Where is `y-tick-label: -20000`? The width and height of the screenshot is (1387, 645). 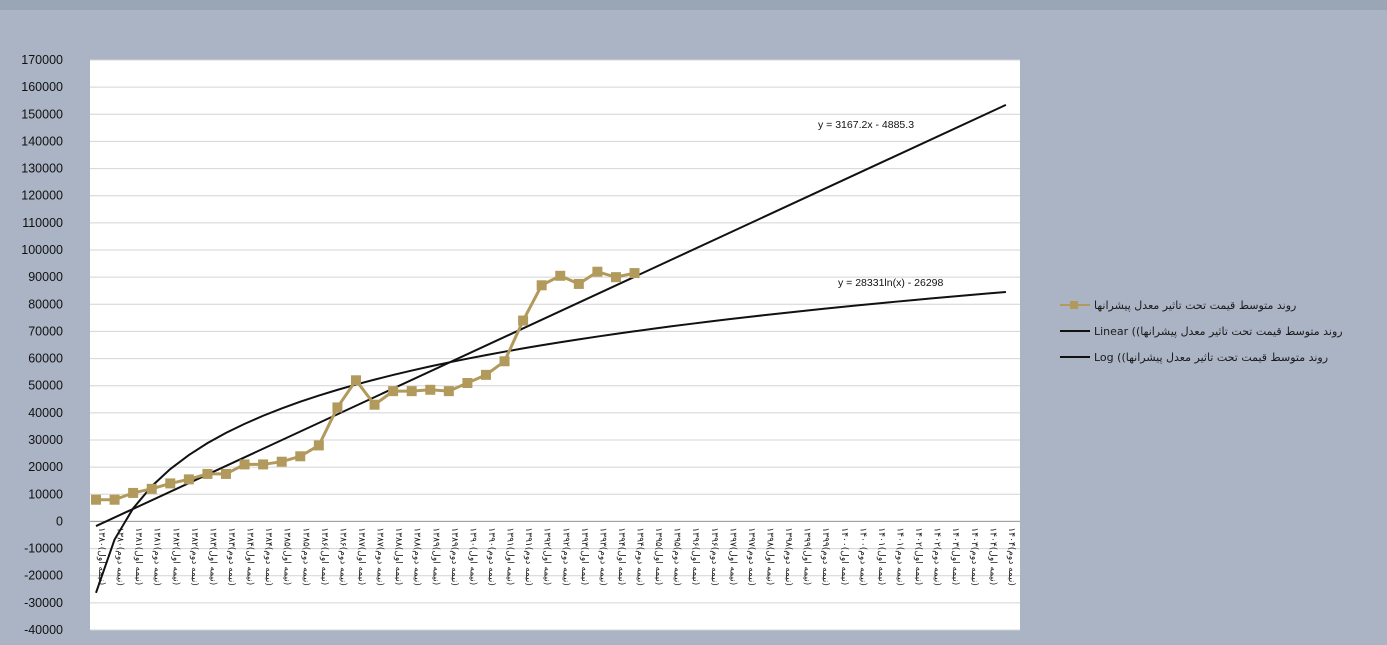
y-tick-label: -20000 is located at coordinates (43, 576).